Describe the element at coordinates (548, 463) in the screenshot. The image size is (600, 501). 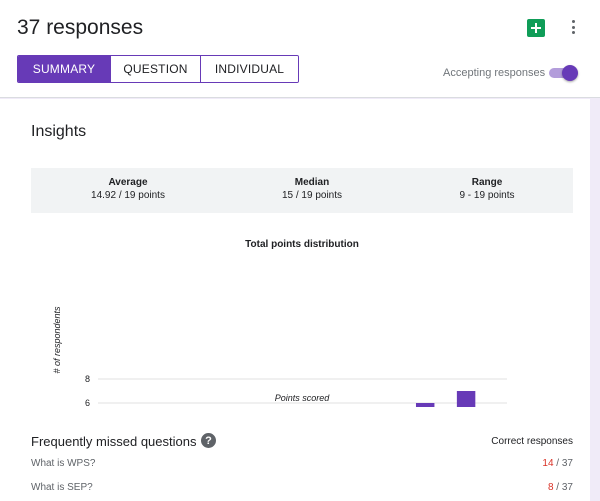
I see `correct-count: 14` at that location.